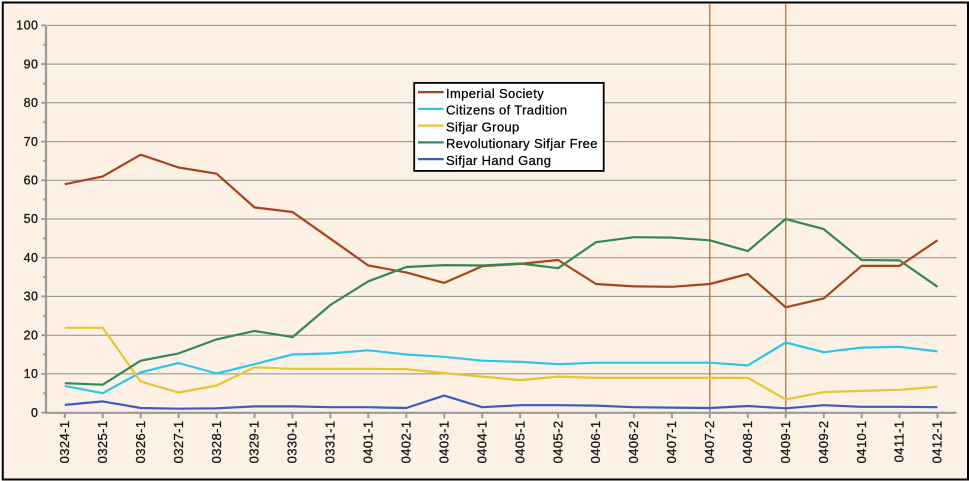  I want to click on svg-text: 50, so click(31, 219).